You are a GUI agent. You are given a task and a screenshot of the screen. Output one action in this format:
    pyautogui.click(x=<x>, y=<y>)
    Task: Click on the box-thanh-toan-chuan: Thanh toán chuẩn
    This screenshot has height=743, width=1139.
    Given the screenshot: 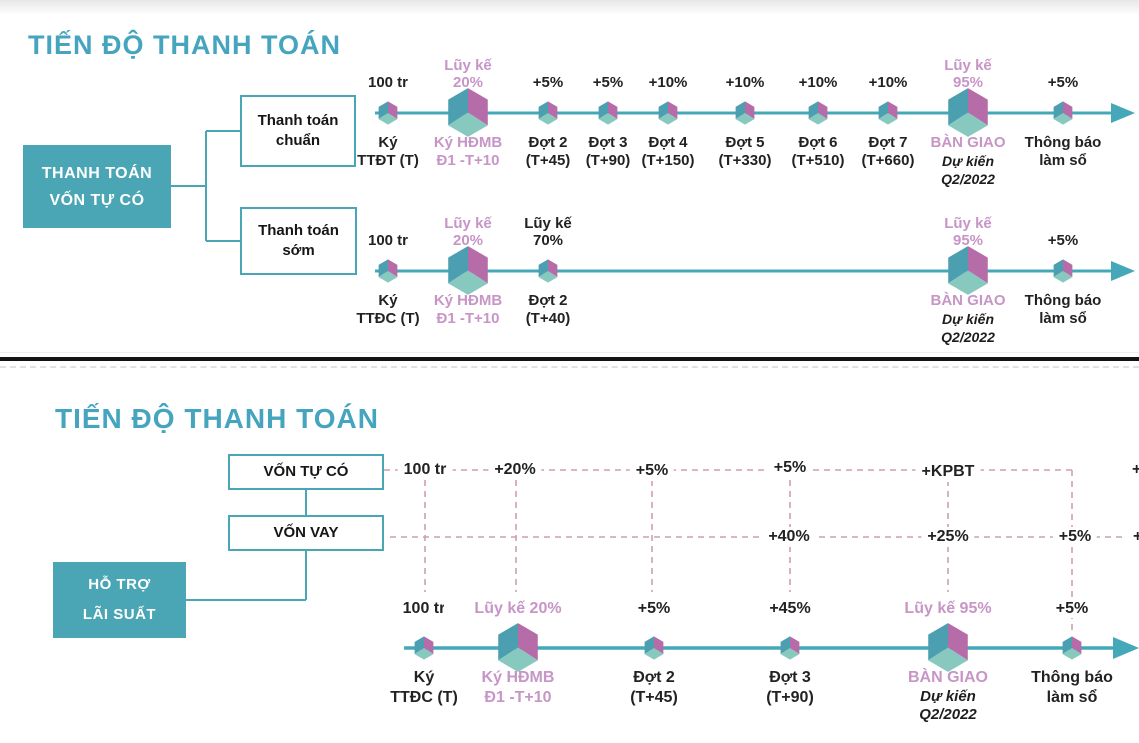 What is the action you would take?
    pyautogui.click(x=298, y=131)
    